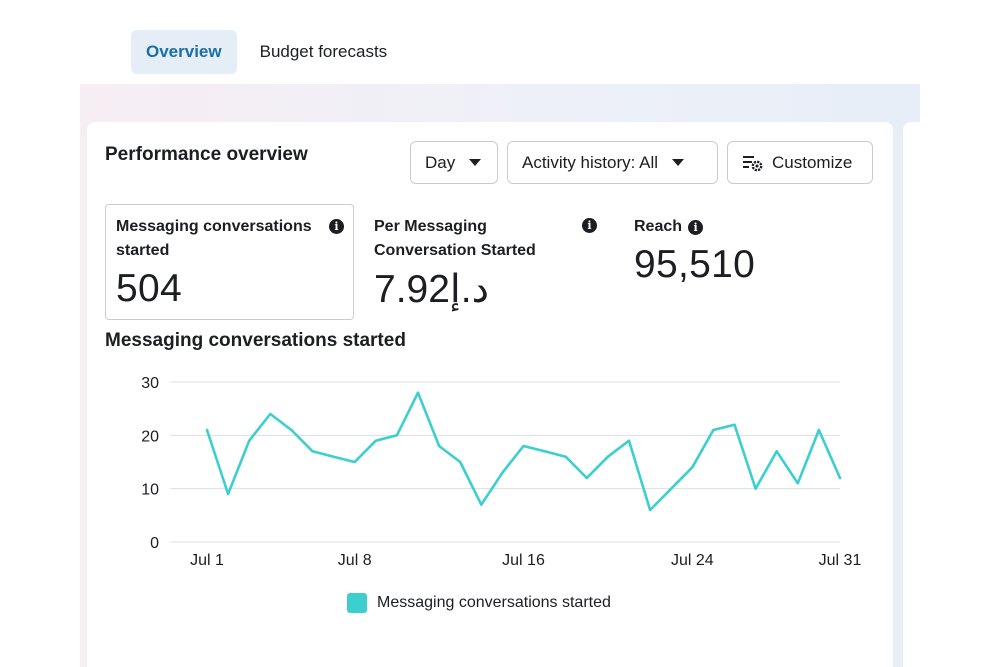  What do you see at coordinates (150, 490) in the screenshot?
I see `y-tick-label: 10` at bounding box center [150, 490].